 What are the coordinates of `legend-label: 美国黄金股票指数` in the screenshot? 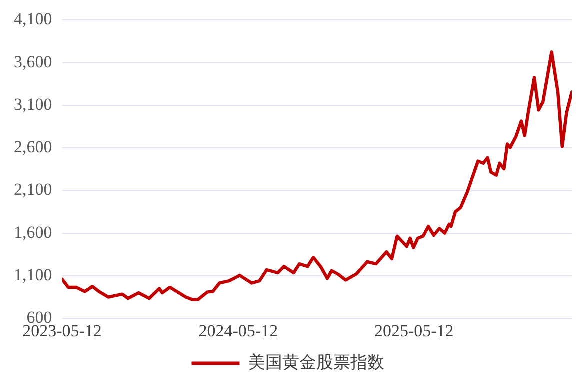 It's located at (316, 362).